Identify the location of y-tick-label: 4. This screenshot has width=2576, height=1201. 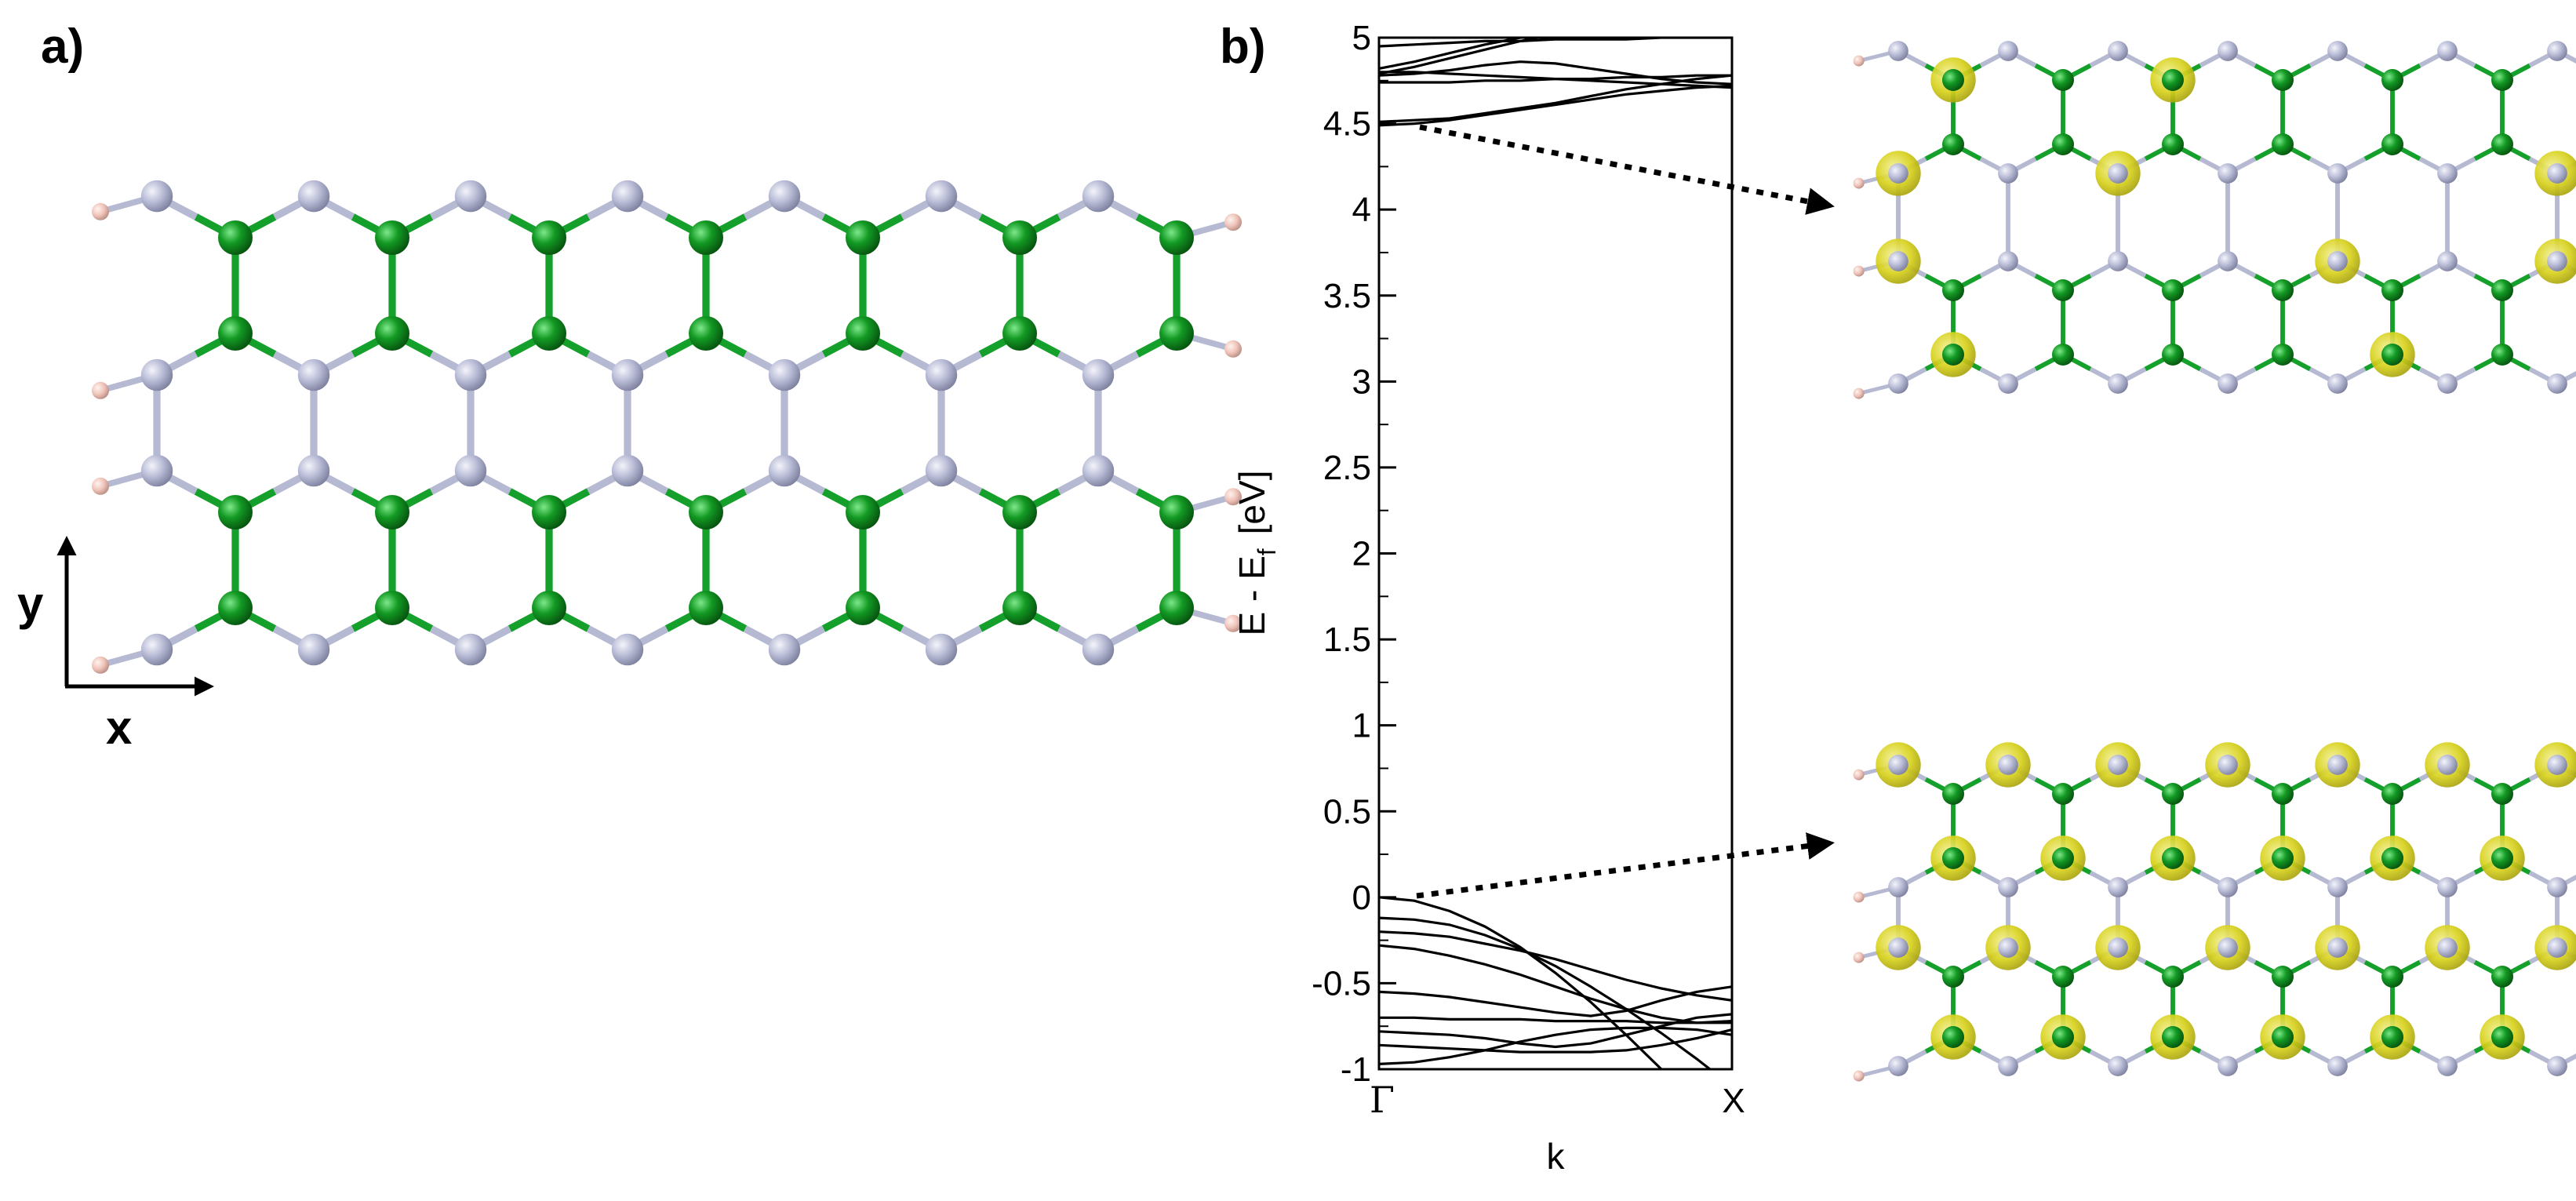
(1361, 210).